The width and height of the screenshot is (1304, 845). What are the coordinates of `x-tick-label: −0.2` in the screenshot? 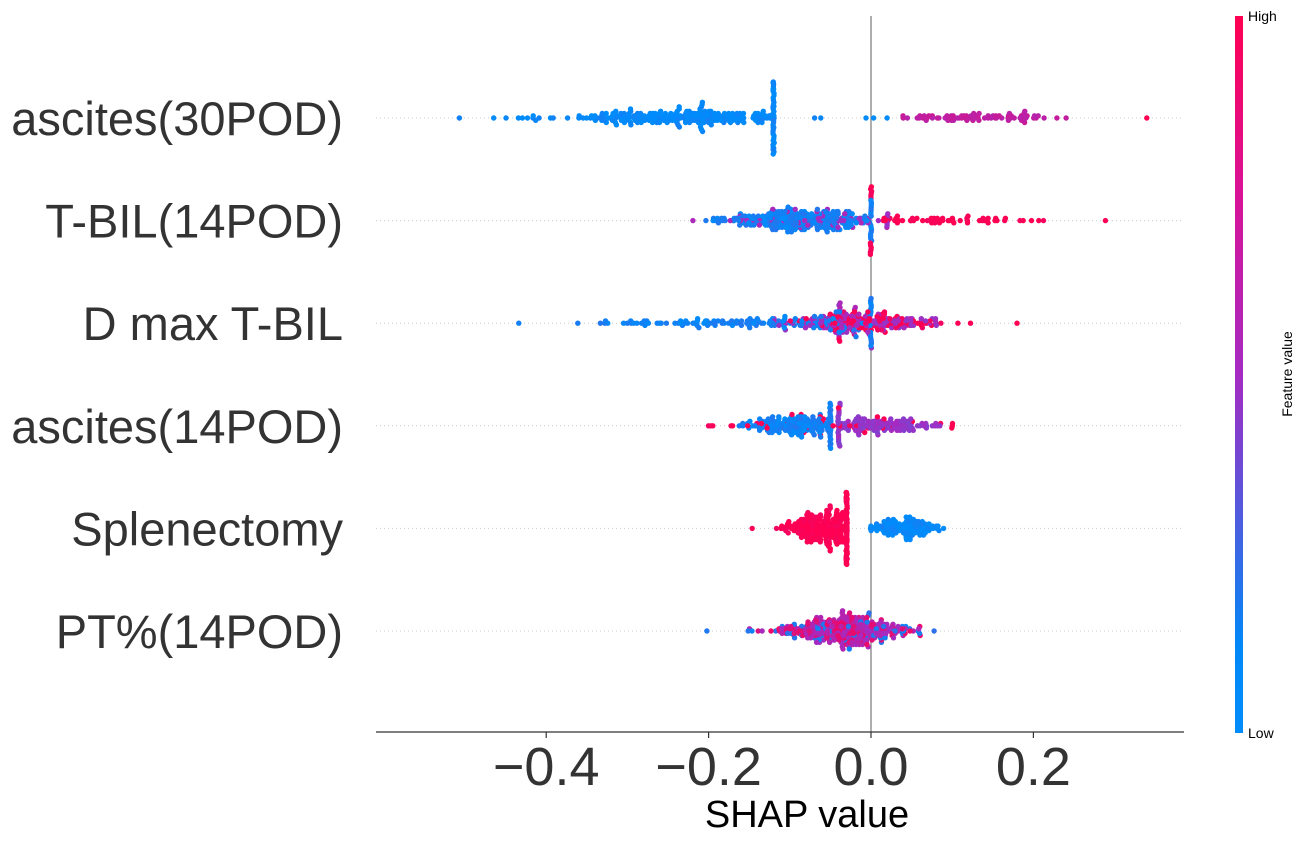 It's located at (708, 767).